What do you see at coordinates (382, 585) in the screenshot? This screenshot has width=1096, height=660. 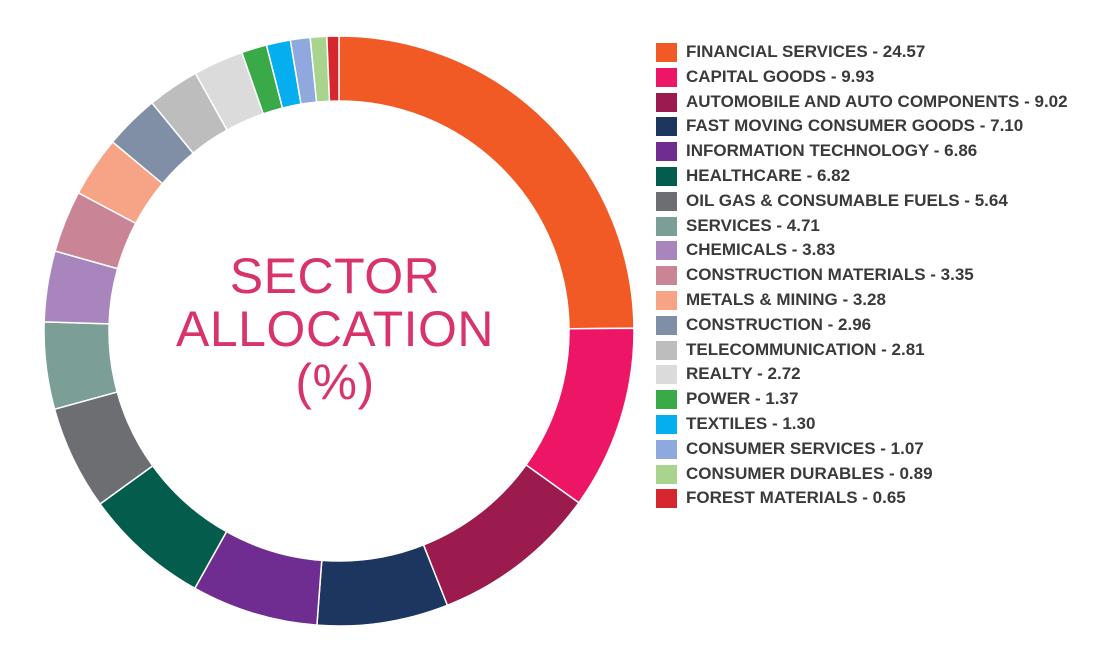 I see `slice-fast-moving-consumer-goods` at bounding box center [382, 585].